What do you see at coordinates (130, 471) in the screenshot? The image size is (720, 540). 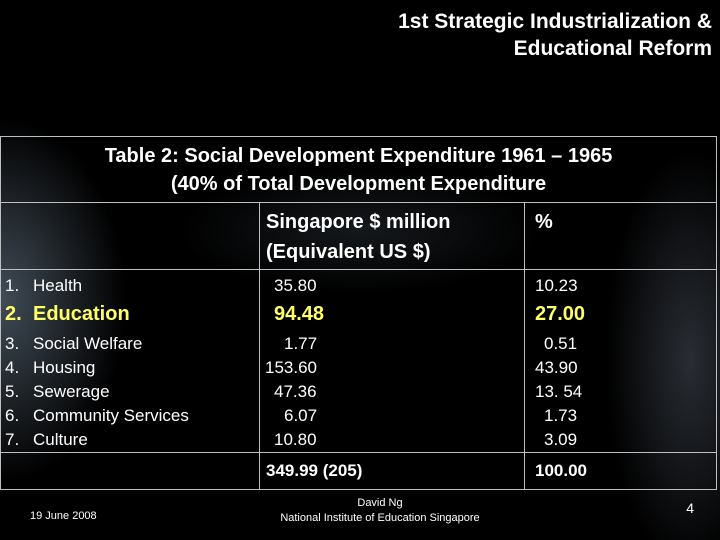 I see `total-empty-cell` at bounding box center [130, 471].